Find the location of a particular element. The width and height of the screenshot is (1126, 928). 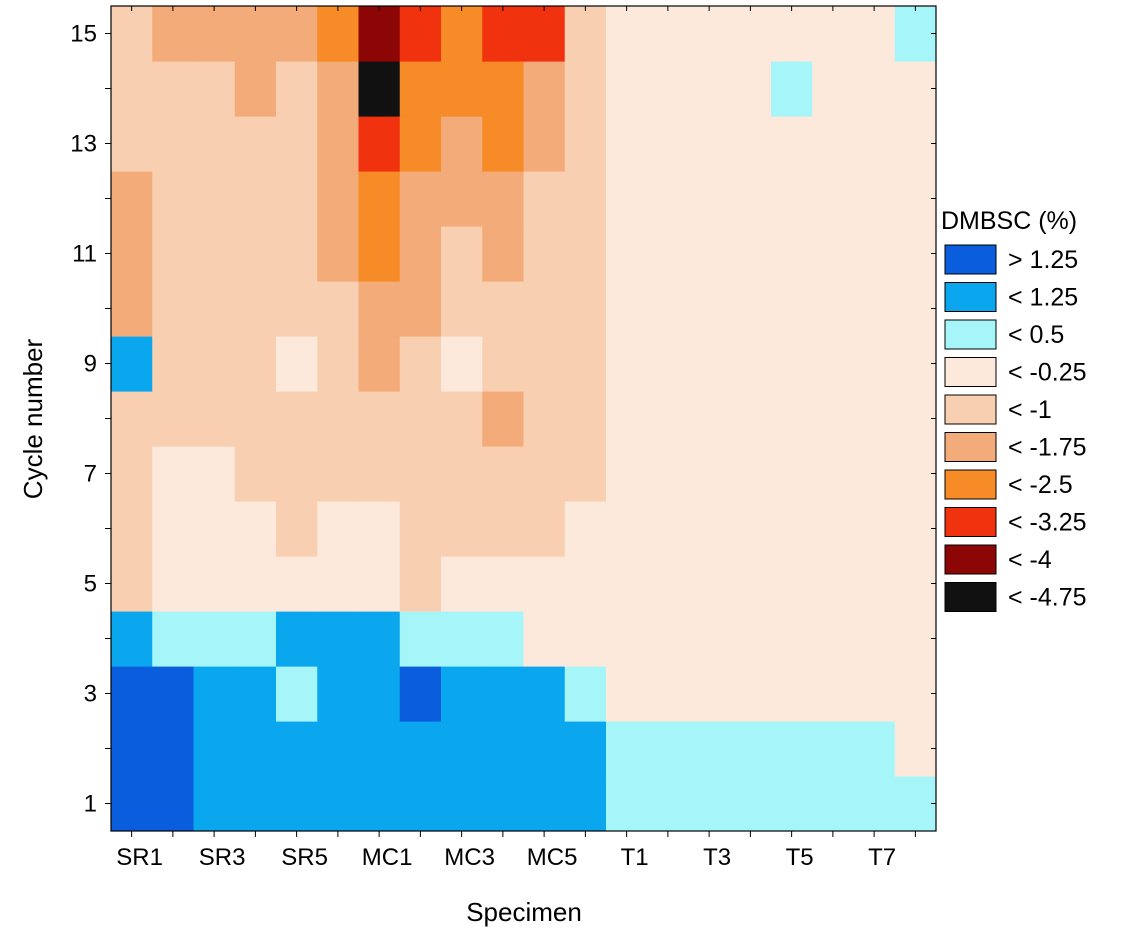

y-tick-label: 7 is located at coordinates (90, 474).